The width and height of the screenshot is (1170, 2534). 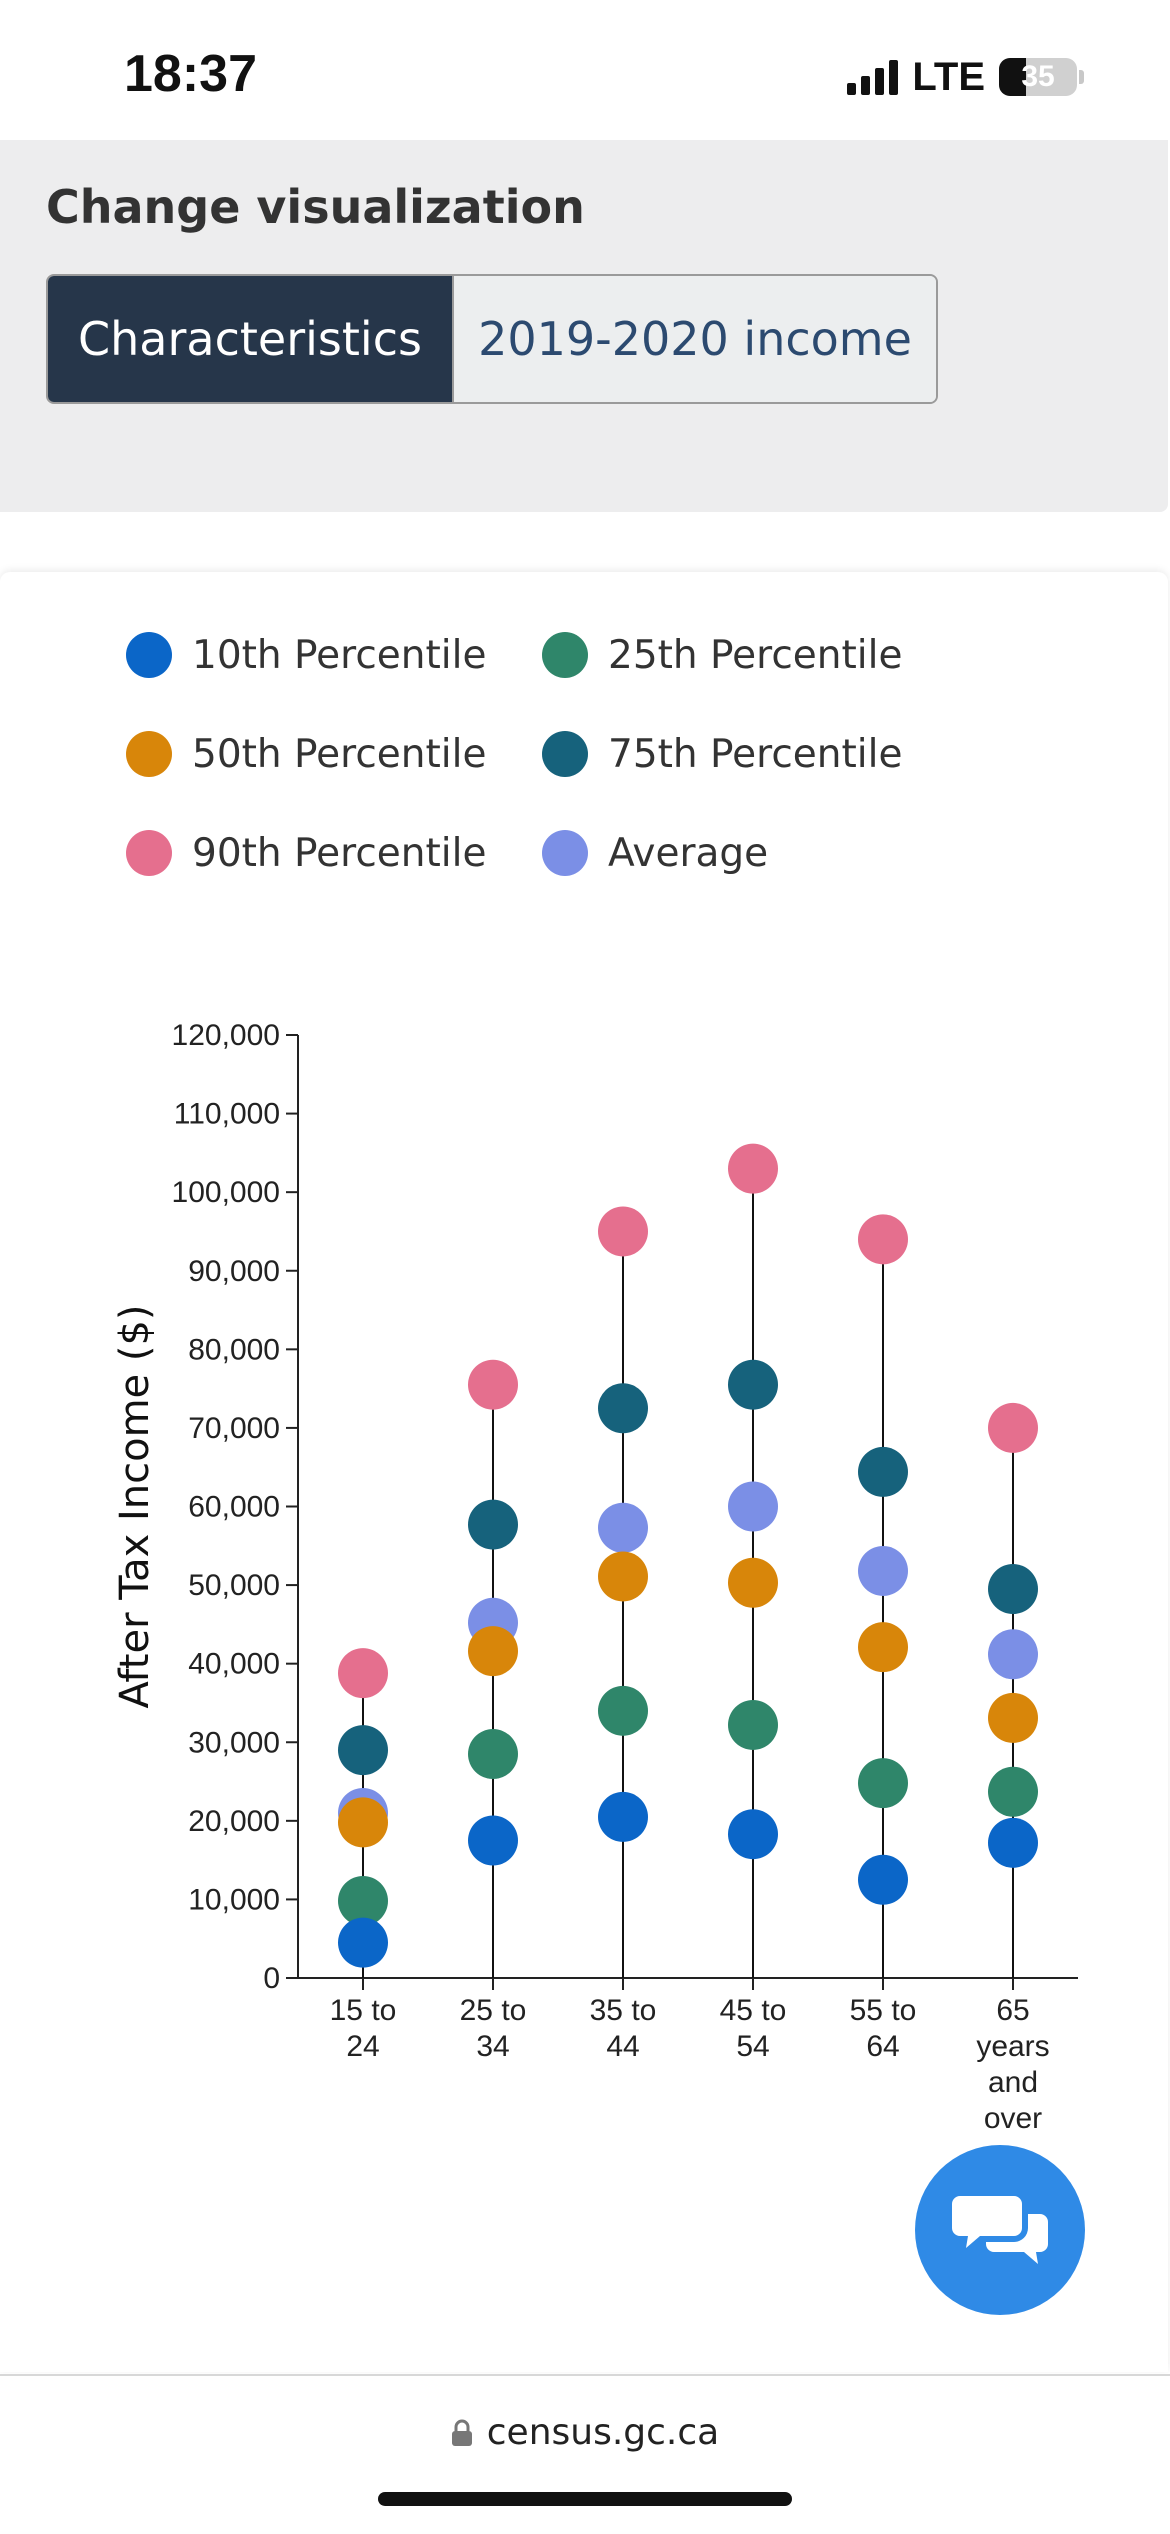 What do you see at coordinates (250, 339) in the screenshot?
I see `tab-characteristics: Characteristics` at bounding box center [250, 339].